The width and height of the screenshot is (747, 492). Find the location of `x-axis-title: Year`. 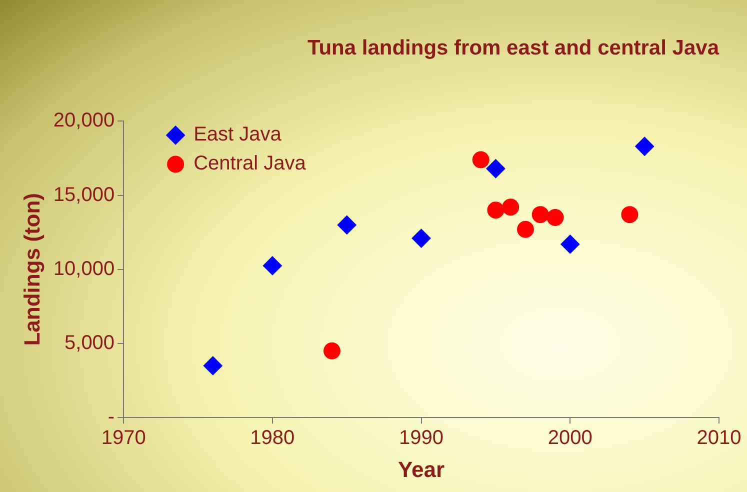

x-axis-title: Year is located at coordinates (421, 469).